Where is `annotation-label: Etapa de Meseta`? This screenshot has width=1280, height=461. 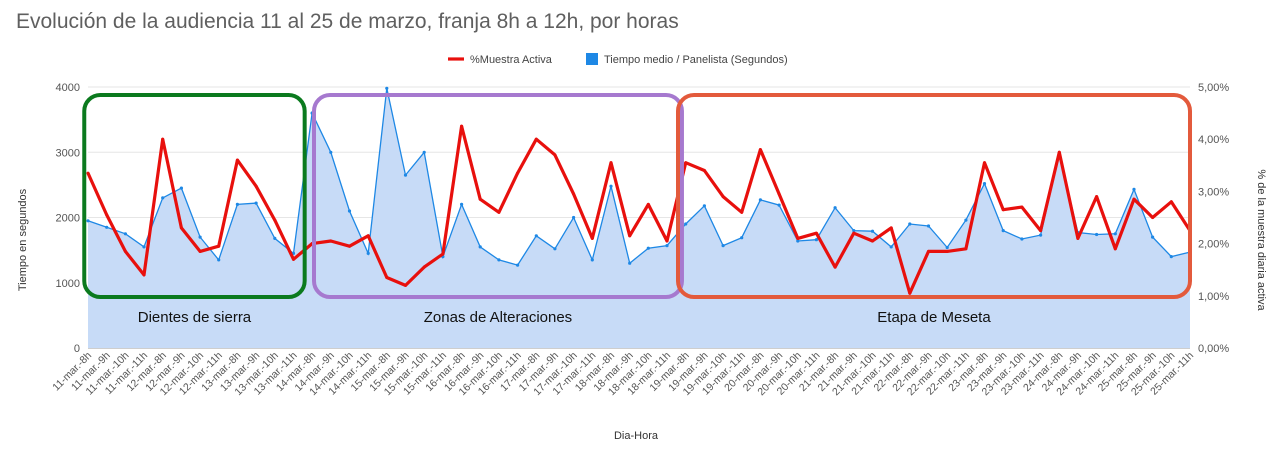
annotation-label: Etapa de Meseta is located at coordinates (934, 317).